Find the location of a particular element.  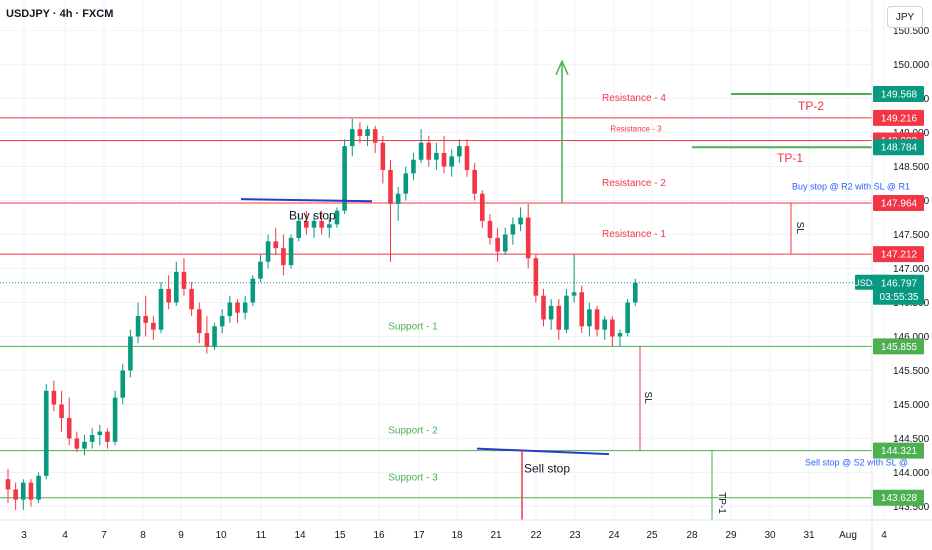

level-price-tag-text: 147.964 is located at coordinates (899, 203).